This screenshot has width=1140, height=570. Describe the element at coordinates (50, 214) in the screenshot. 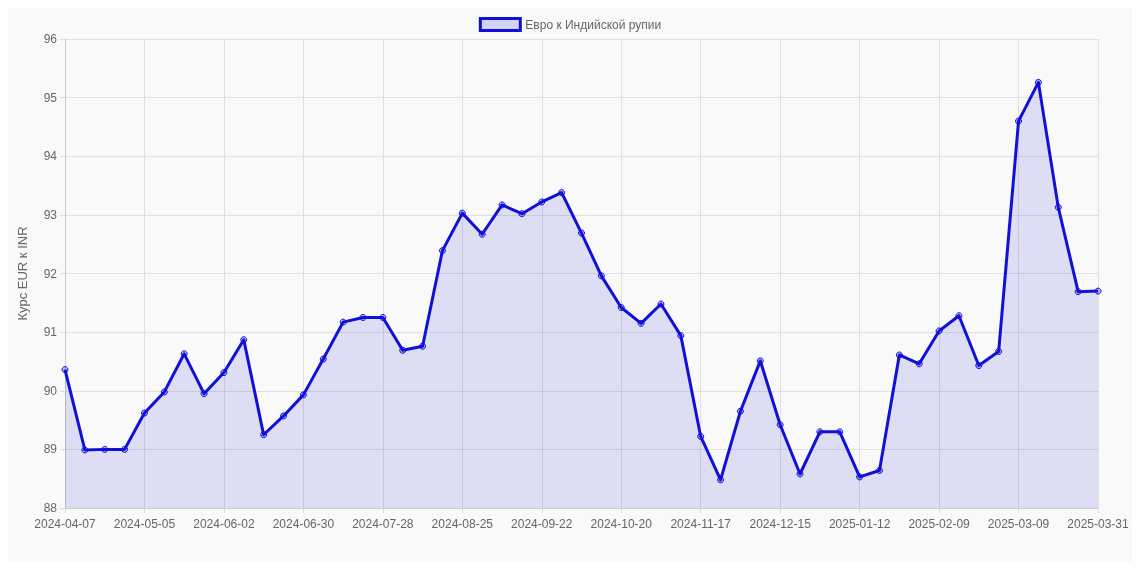

I see `y-tick-label: 93` at that location.